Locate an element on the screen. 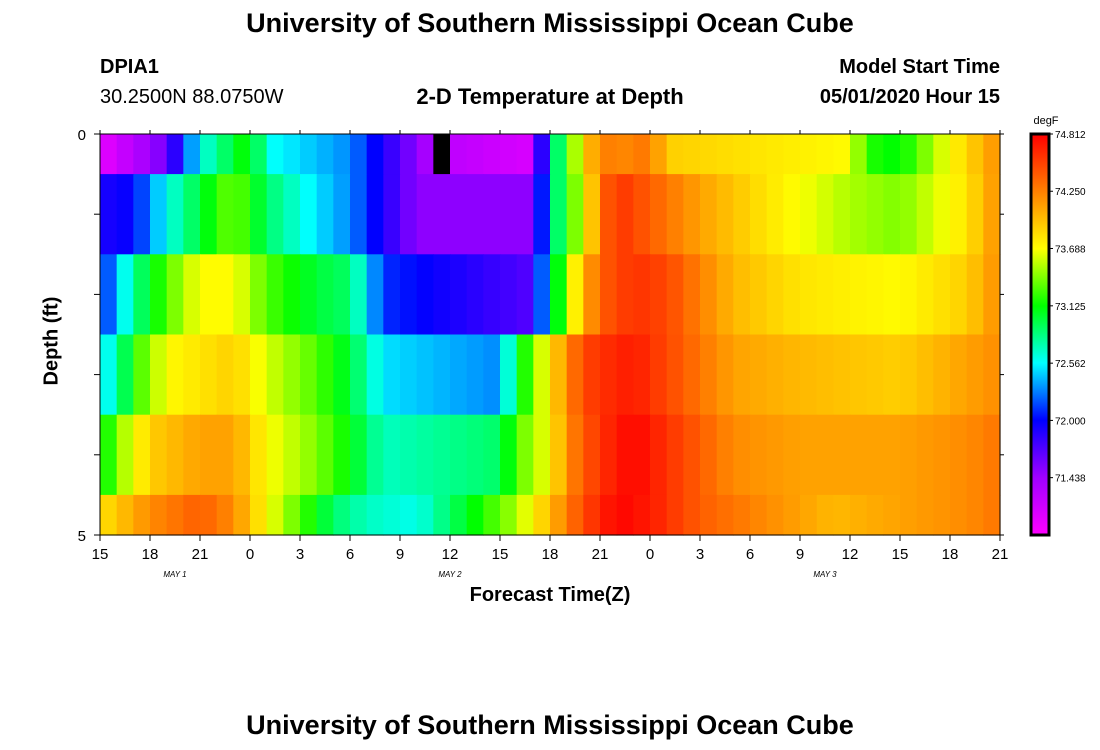  colorbar-tick-label: 73.688 is located at coordinates (1070, 249).